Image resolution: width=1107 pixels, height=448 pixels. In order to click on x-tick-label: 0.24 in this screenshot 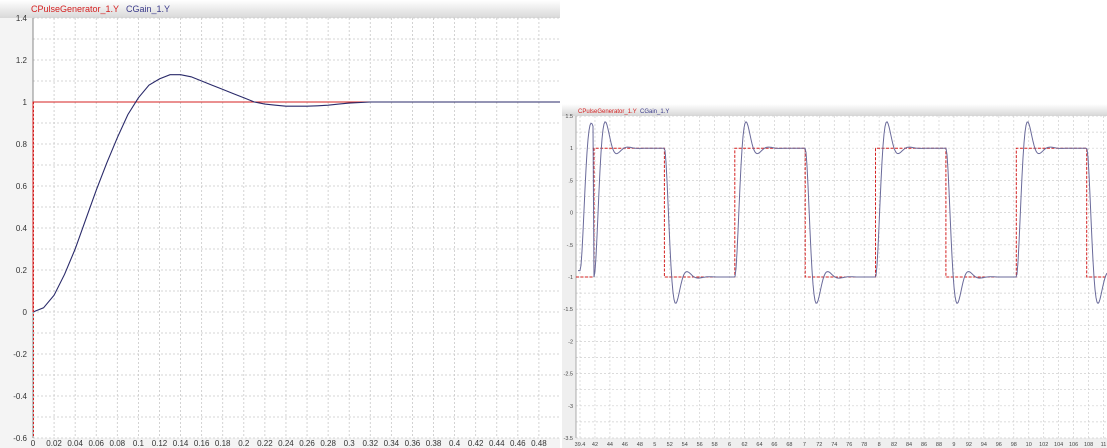, I will do `click(286, 443)`.